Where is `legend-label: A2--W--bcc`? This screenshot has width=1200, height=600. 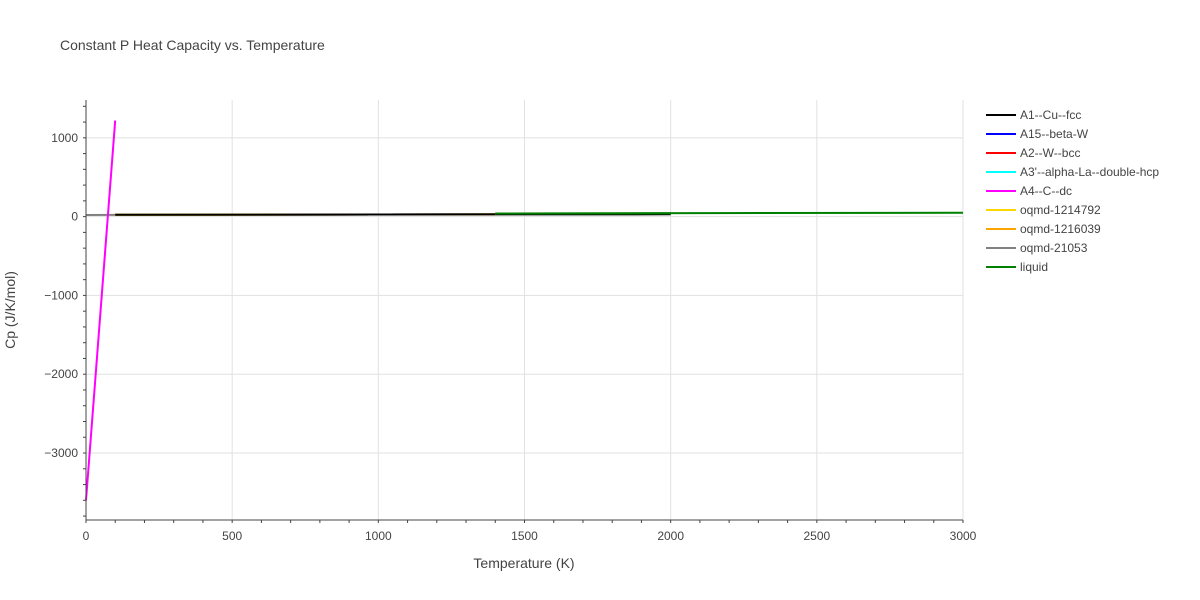 legend-label: A2--W--bcc is located at coordinates (1050, 153).